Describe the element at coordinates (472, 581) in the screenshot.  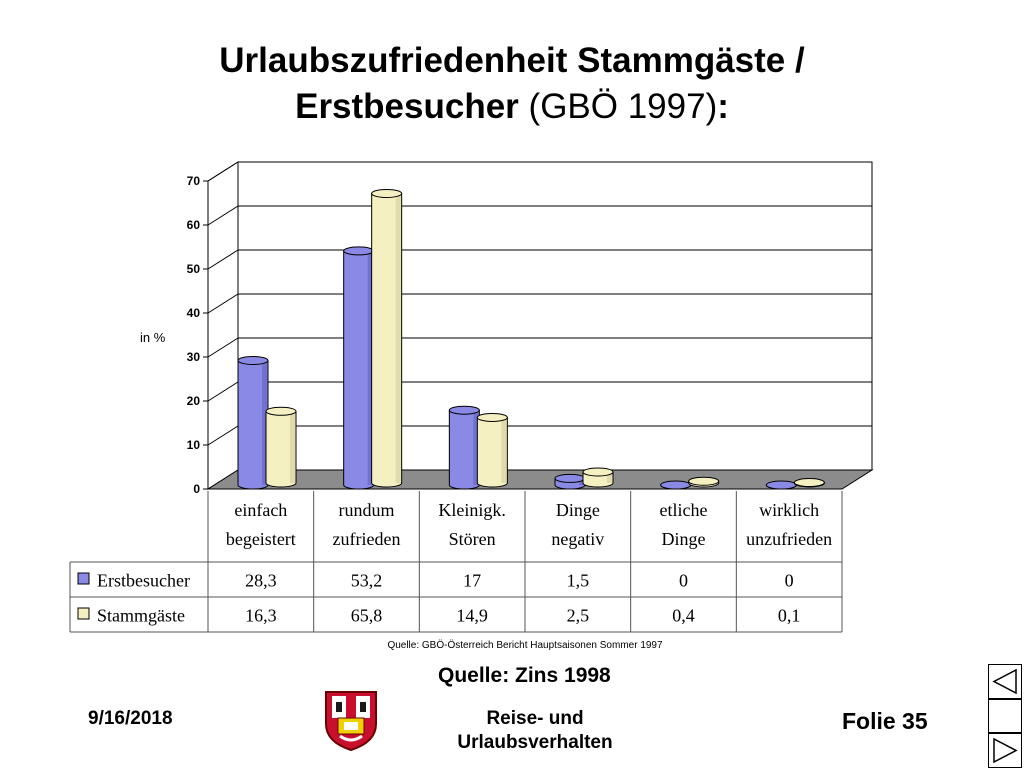
I see `data-label: 17` at that location.